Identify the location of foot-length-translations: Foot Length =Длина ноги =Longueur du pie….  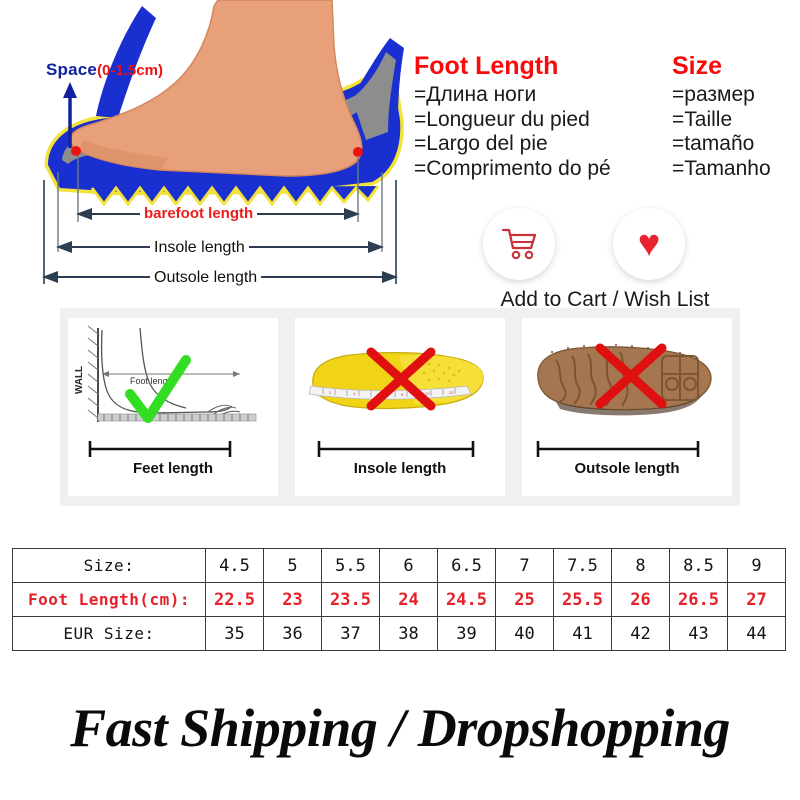
(543, 116).